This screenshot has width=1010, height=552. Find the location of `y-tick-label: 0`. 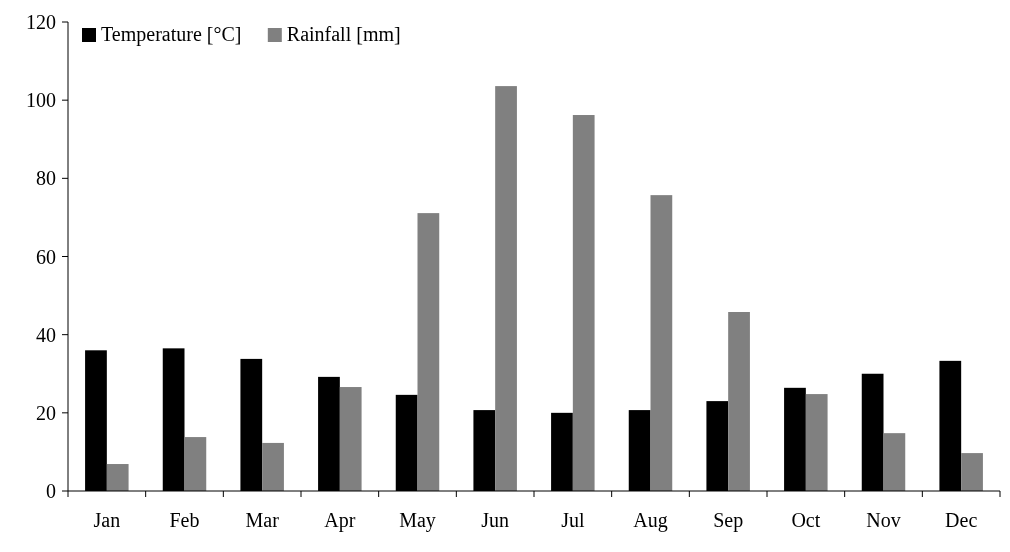

y-tick-label: 0 is located at coordinates (51, 491).